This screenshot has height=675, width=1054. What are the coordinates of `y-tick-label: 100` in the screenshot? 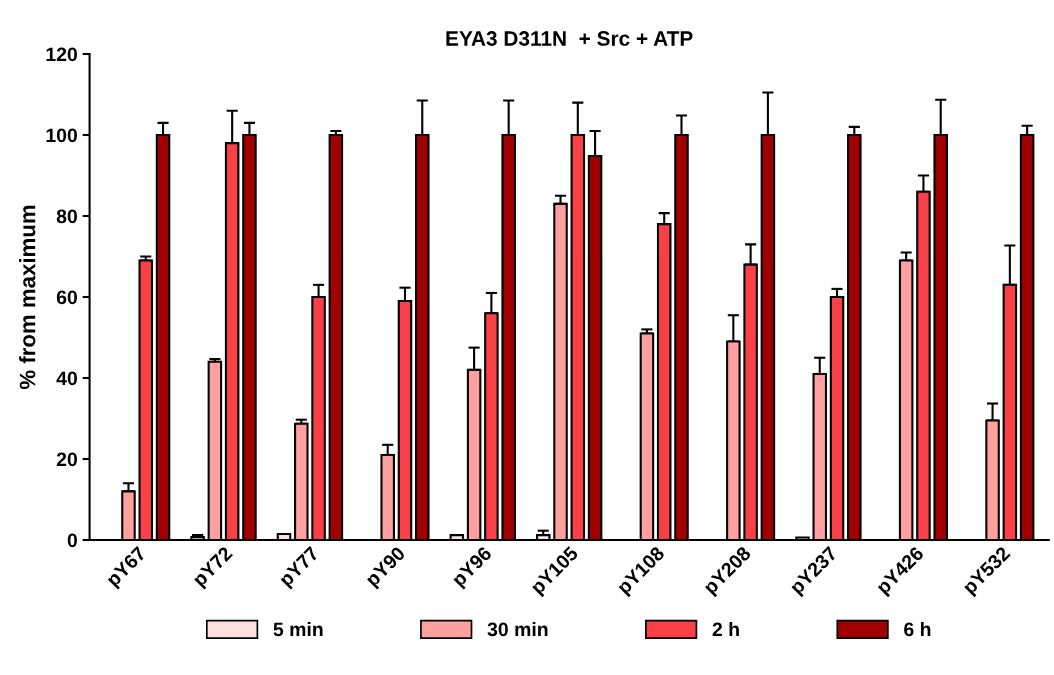 It's located at (61, 135).